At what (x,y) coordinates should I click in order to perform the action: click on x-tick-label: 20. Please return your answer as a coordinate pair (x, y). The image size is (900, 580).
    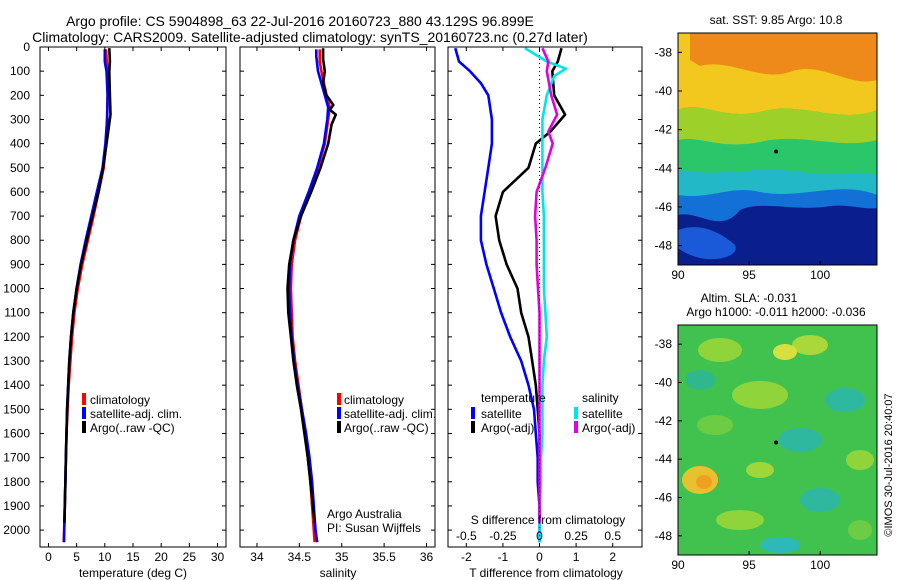
    Looking at the image, I should click on (162, 557).